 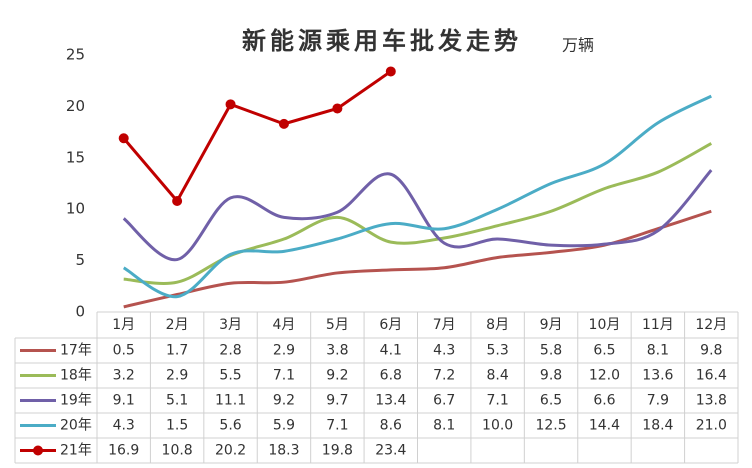 I want to click on table-value: 18.4, so click(x=657, y=426).